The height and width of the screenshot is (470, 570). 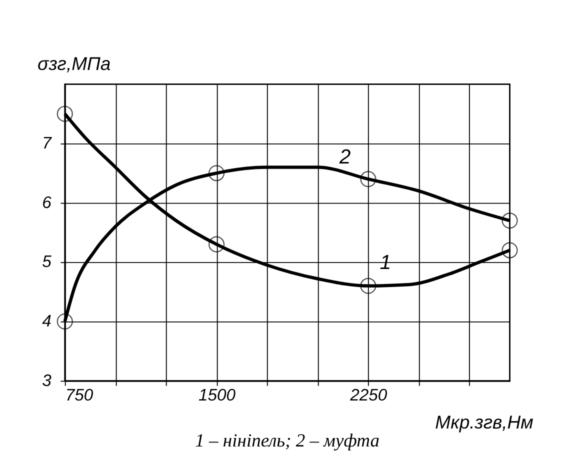 I want to click on x-axis-title: Mкр.згв,Нм, so click(x=484, y=422).